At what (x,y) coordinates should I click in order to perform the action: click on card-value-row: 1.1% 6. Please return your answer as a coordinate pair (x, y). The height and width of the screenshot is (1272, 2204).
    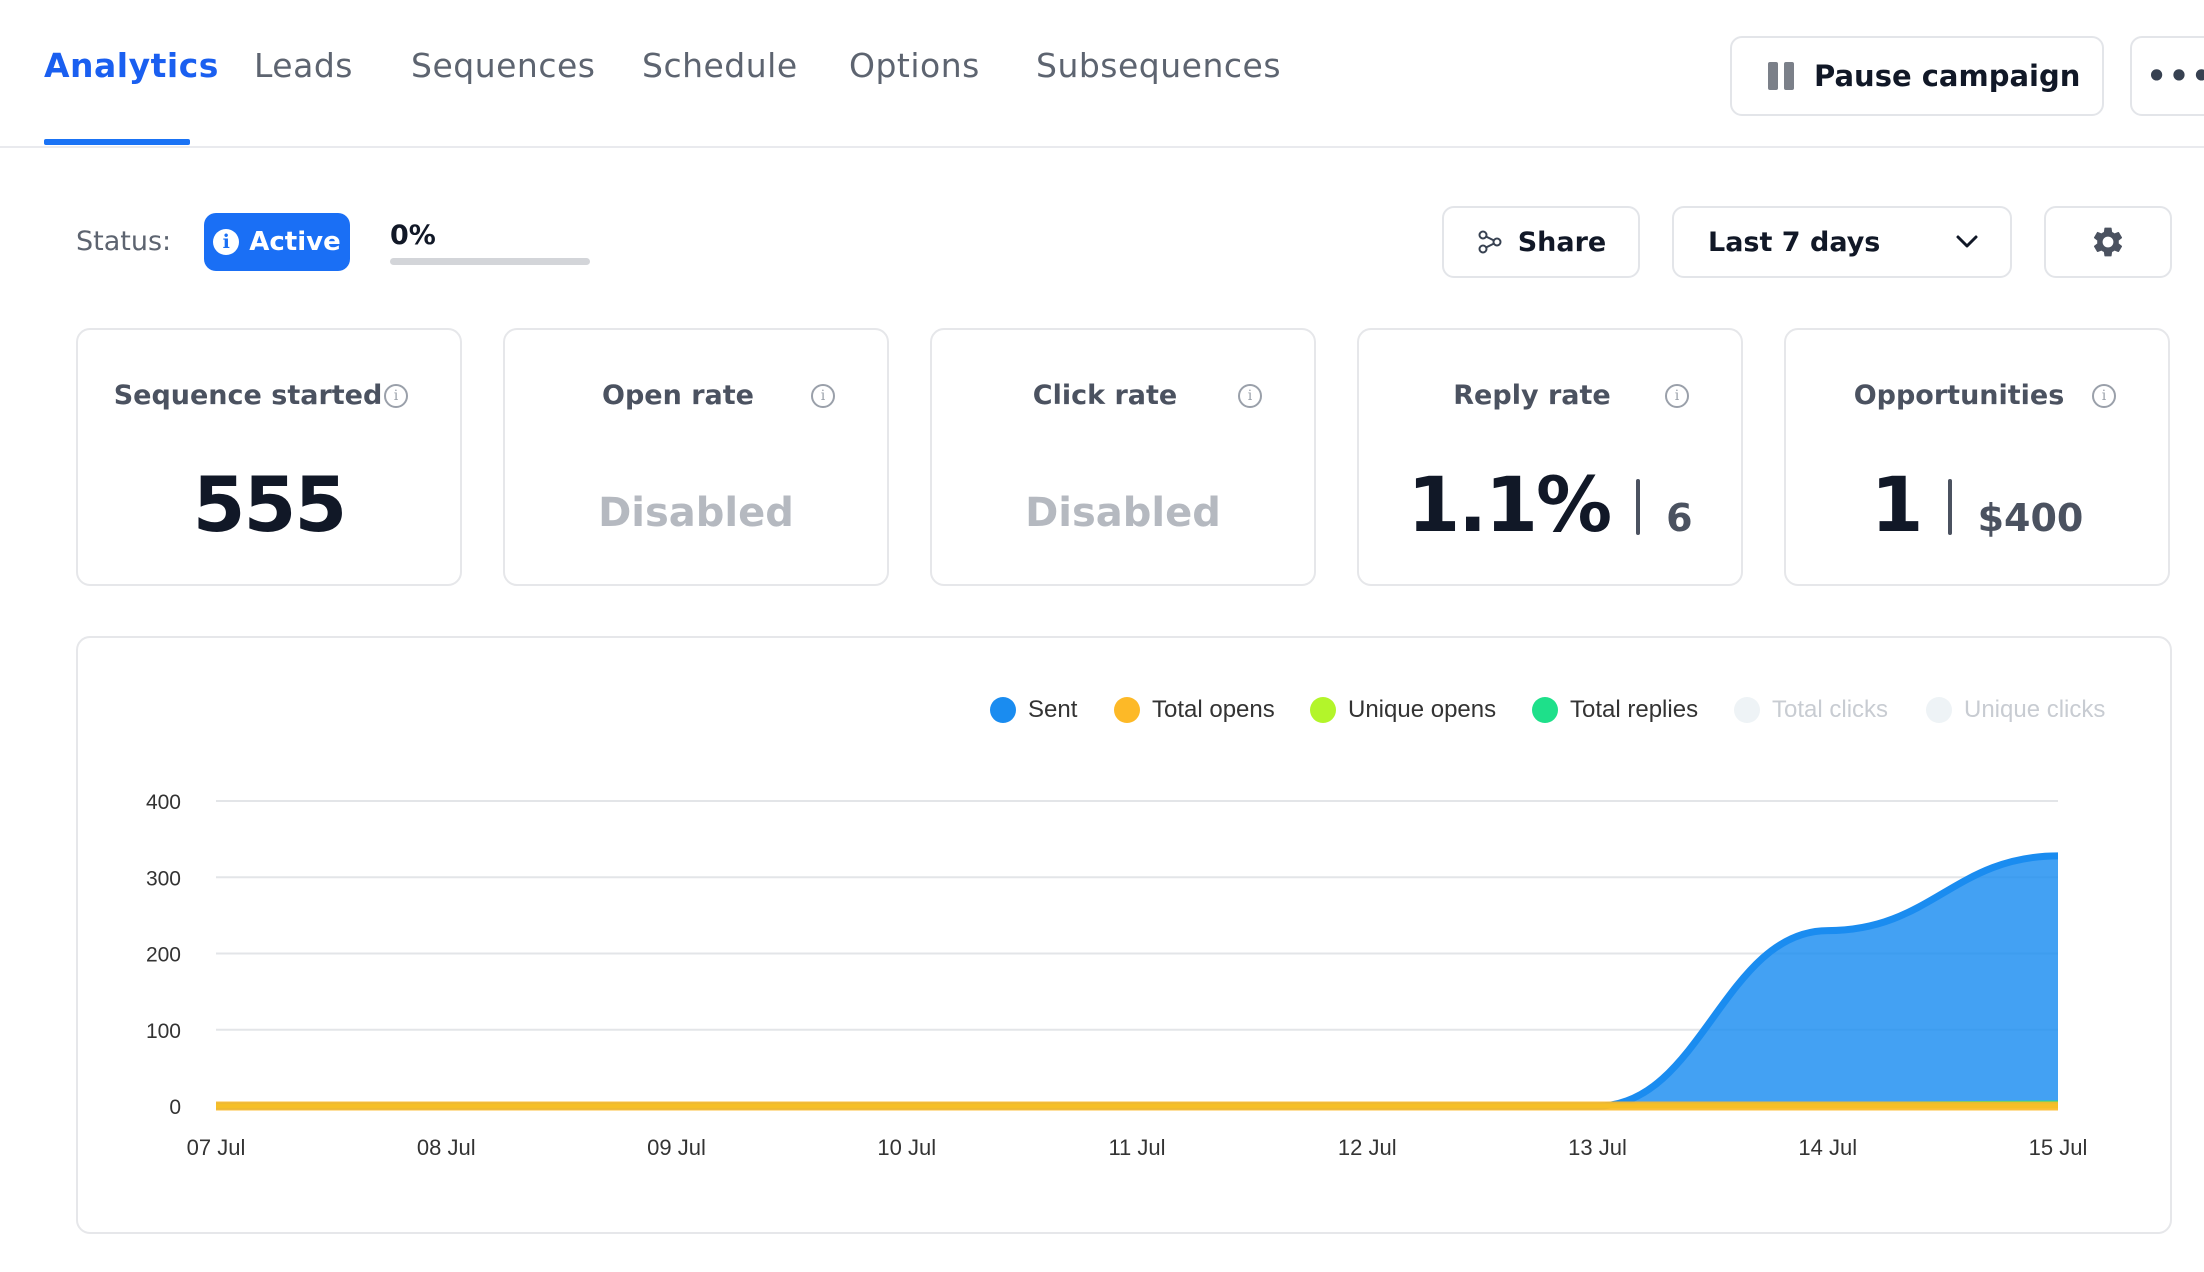
    Looking at the image, I should click on (1550, 504).